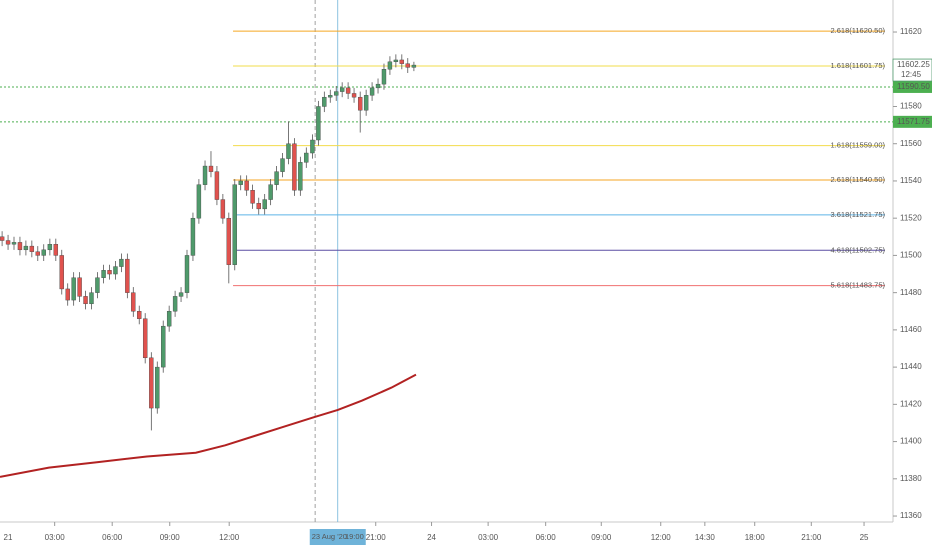  I want to click on y-tick-label: 11460, so click(911, 329).